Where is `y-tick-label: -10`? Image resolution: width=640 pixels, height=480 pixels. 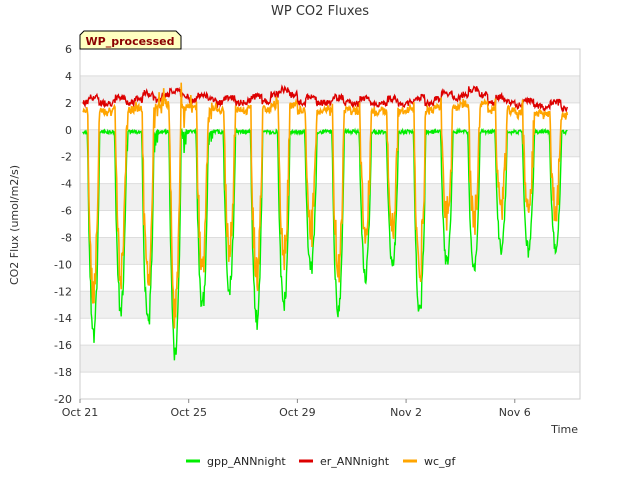
y-tick-label: -10 is located at coordinates (63, 264).